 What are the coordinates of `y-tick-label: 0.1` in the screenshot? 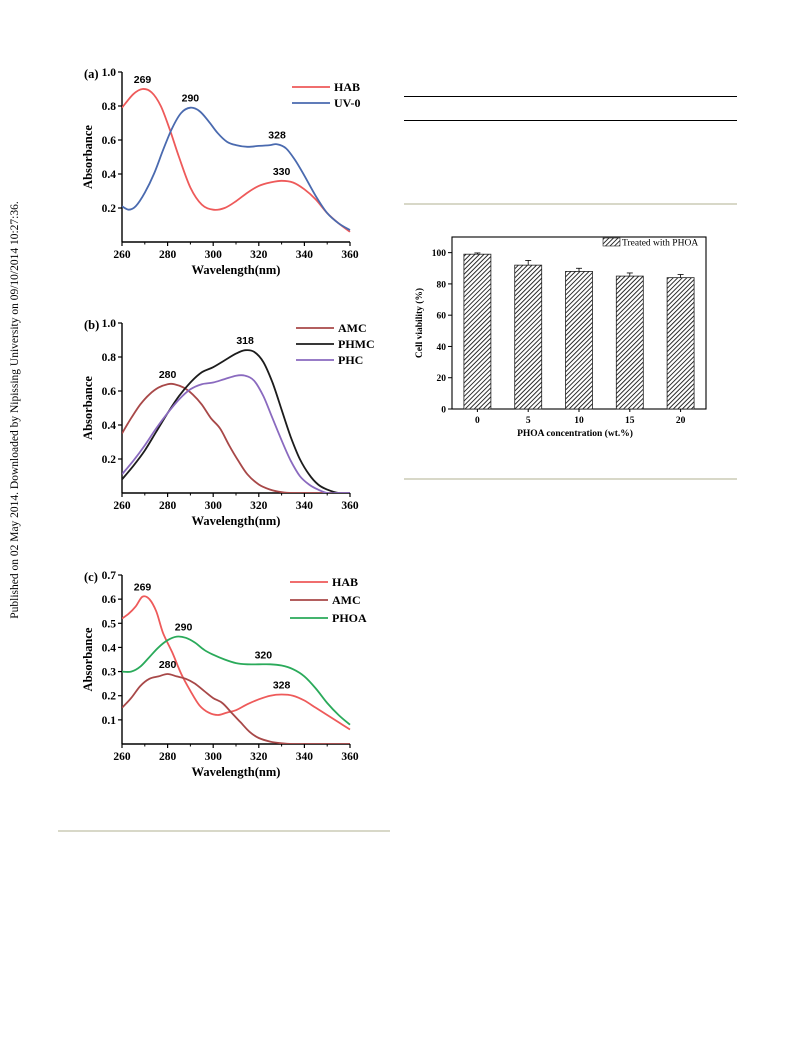 It's located at (109, 721).